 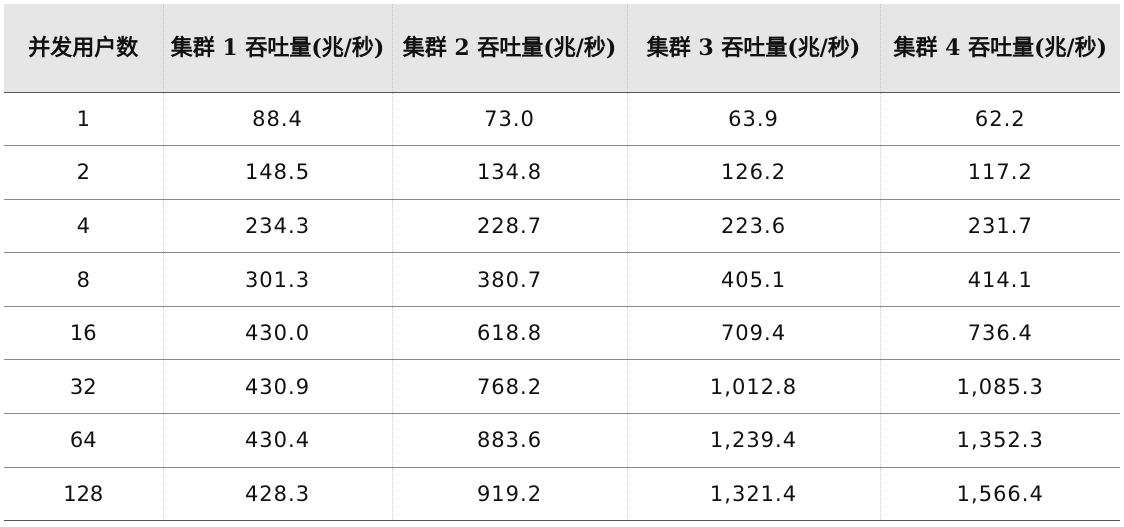 I want to click on cell-concurrent-users: 4, so click(x=83, y=226).